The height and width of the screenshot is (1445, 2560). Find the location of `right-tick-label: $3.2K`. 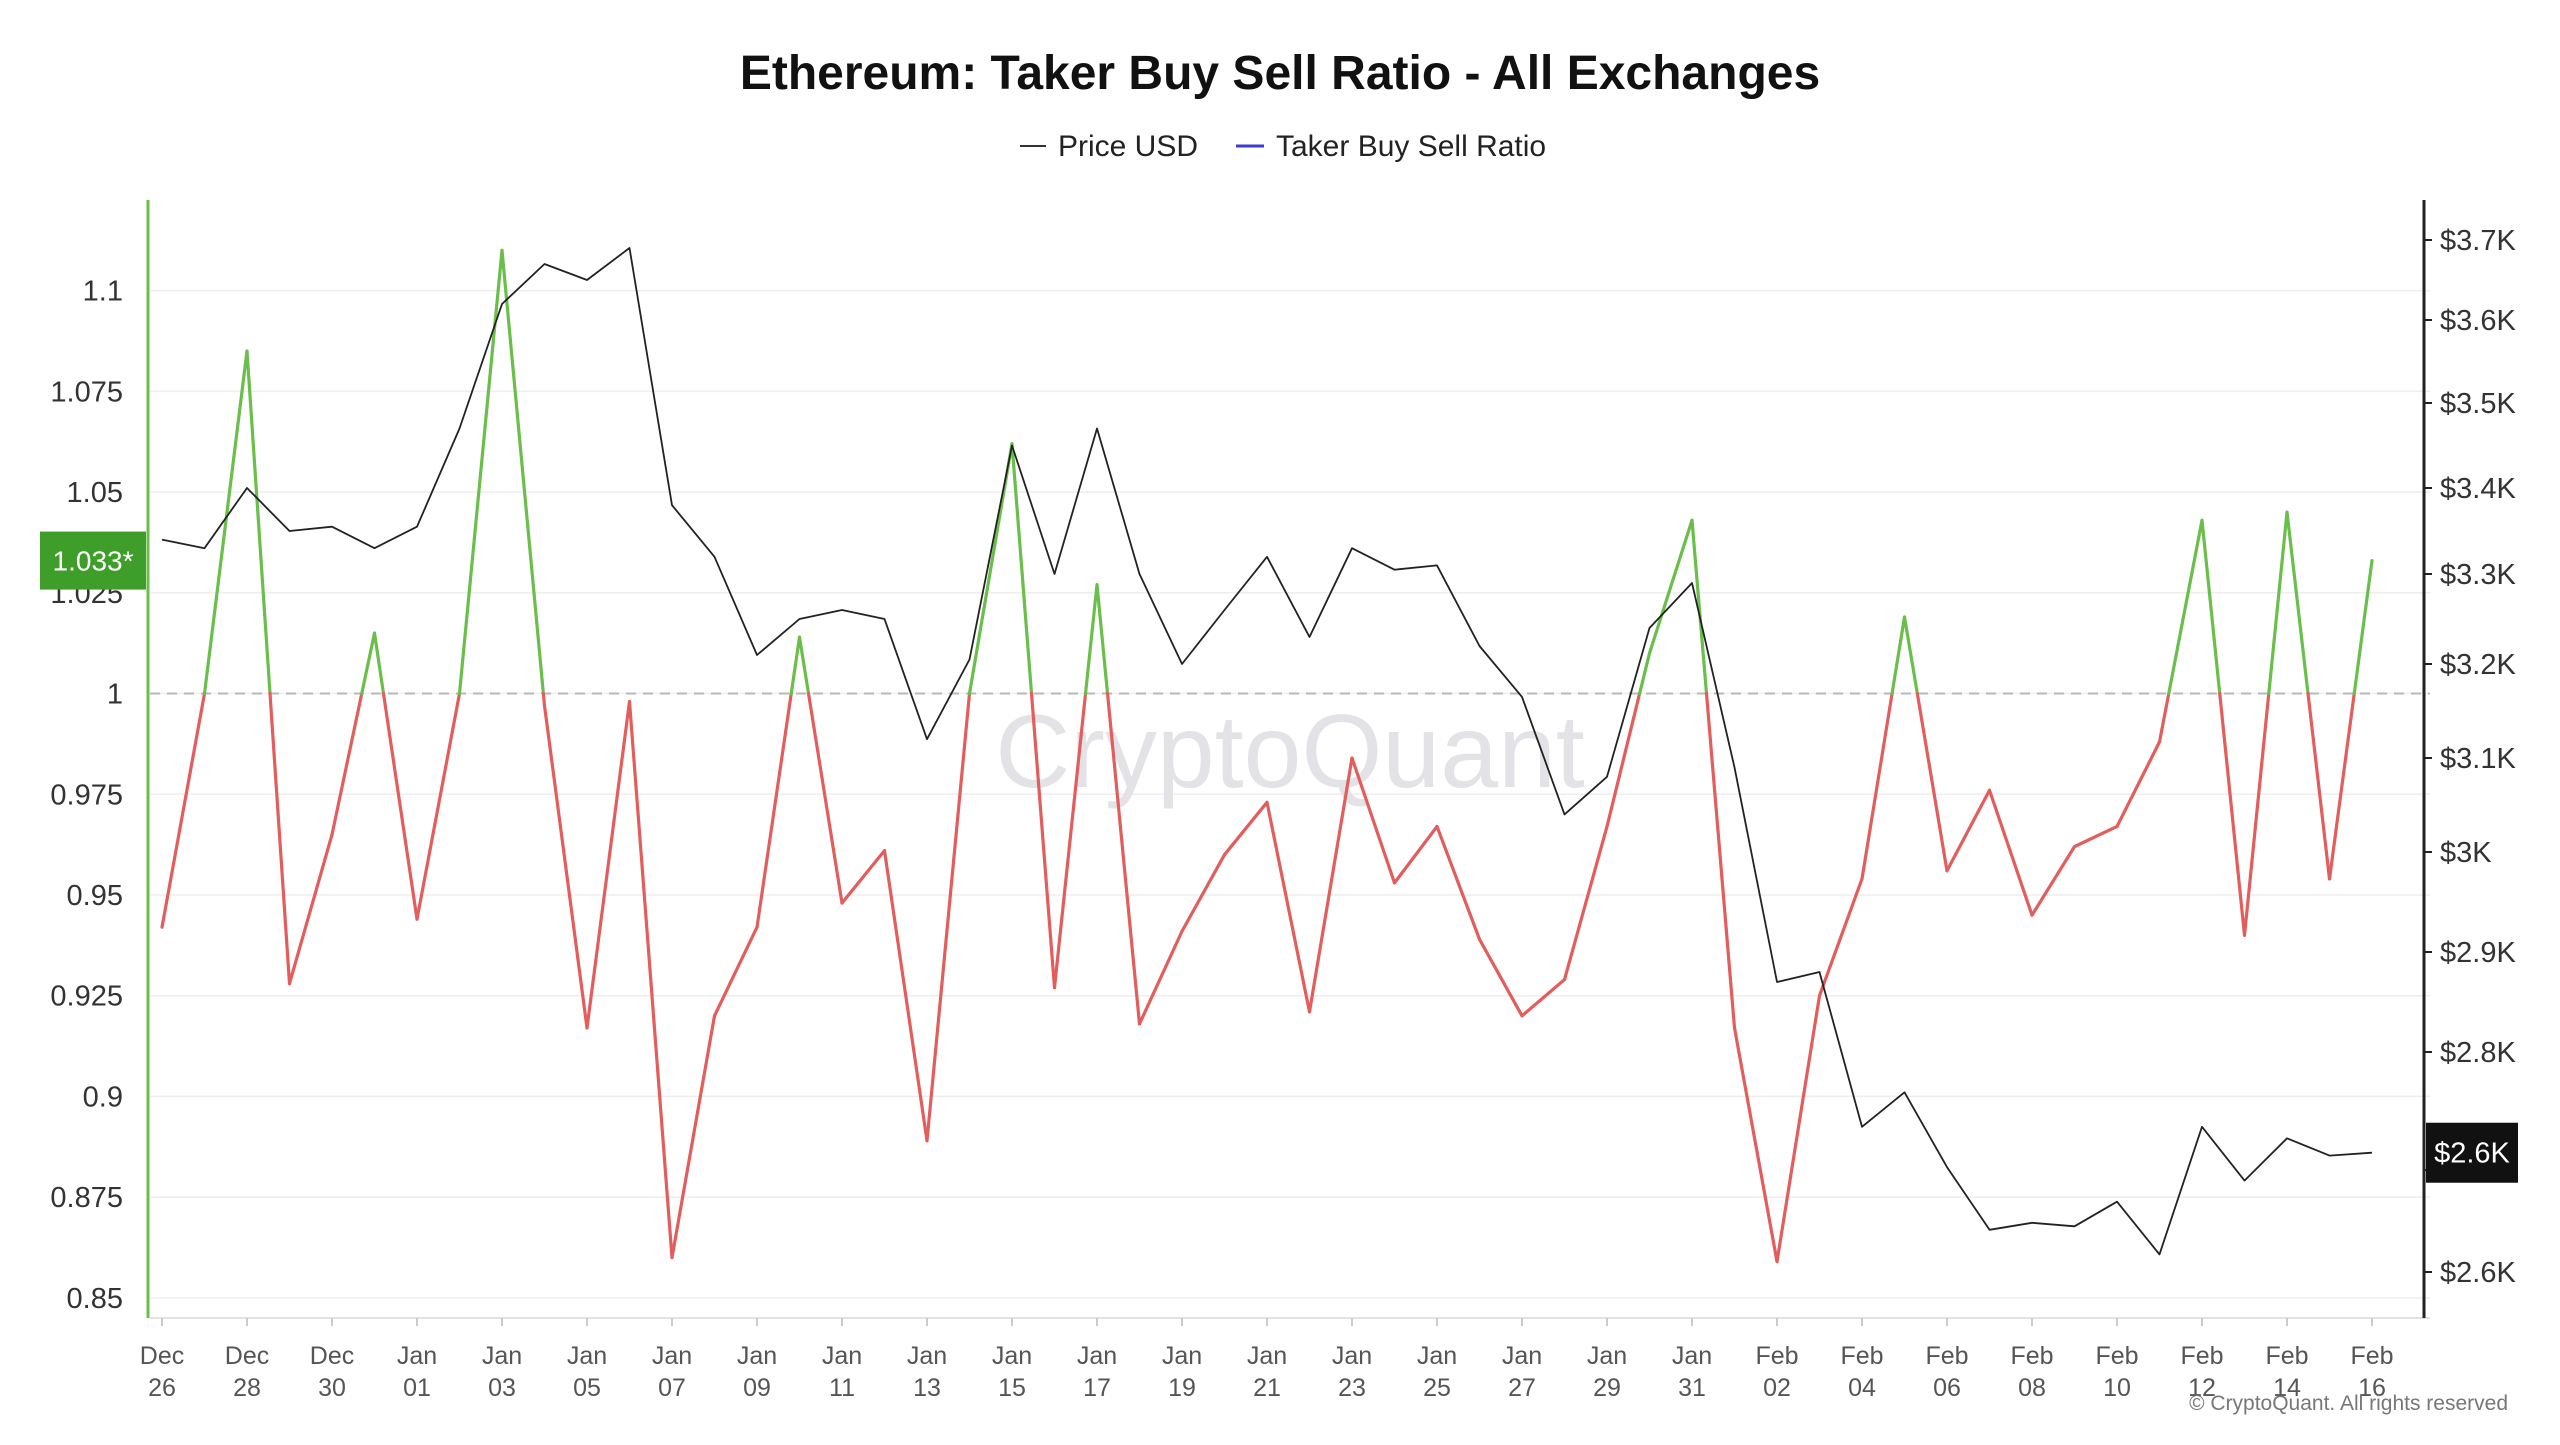

right-tick-label: $3.2K is located at coordinates (2478, 665).